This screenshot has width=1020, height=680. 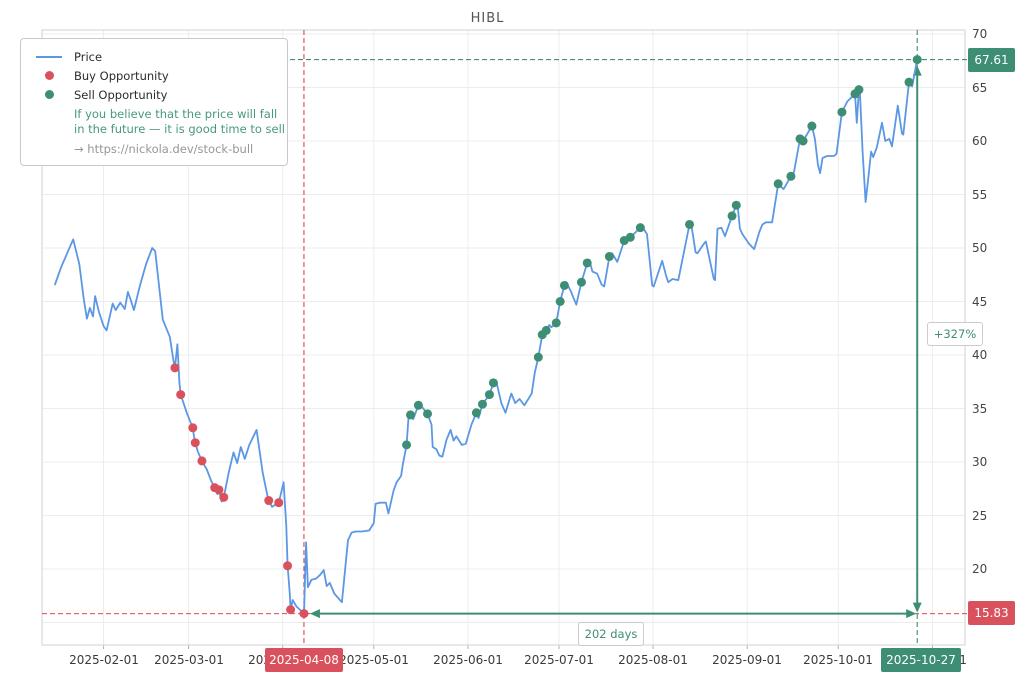 What do you see at coordinates (239, 491) in the screenshot?
I see `buy-markers` at bounding box center [239, 491].